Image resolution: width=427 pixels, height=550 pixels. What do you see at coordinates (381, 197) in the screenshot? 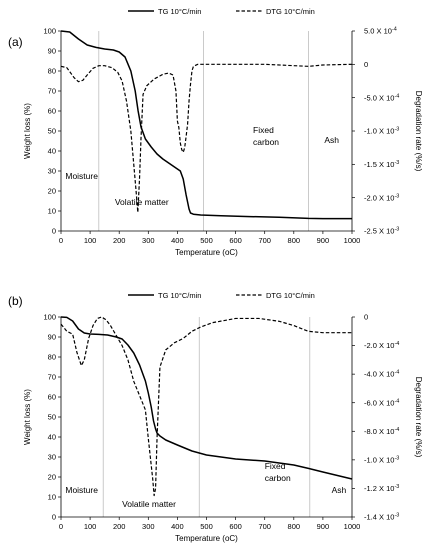
I see `y2-tick-label: -2.0 X 10-3` at bounding box center [381, 197].